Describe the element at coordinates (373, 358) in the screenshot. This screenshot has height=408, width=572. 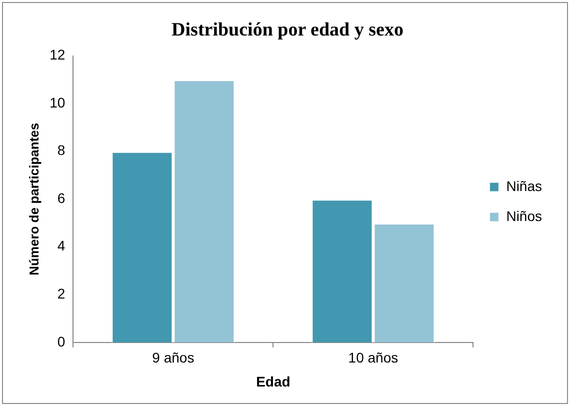
I see `x-tick-label: 10 años` at that location.